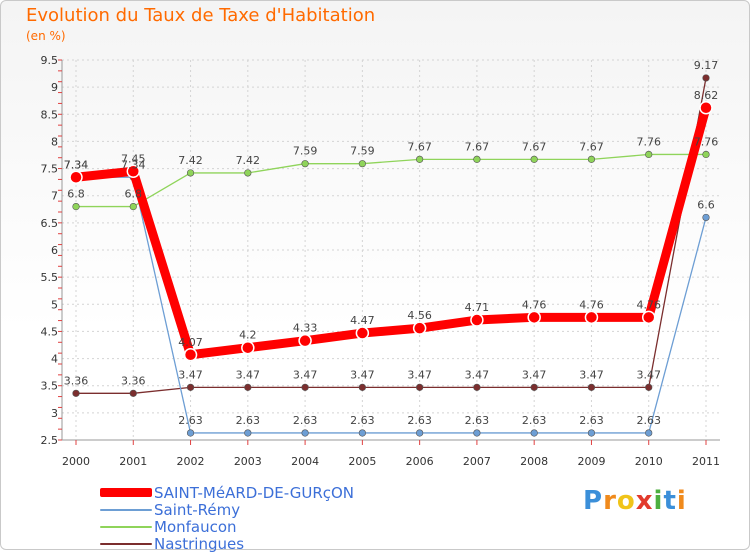 Image resolution: width=750 pixels, height=553 pixels. I want to click on data-label: 4.33, so click(305, 328).